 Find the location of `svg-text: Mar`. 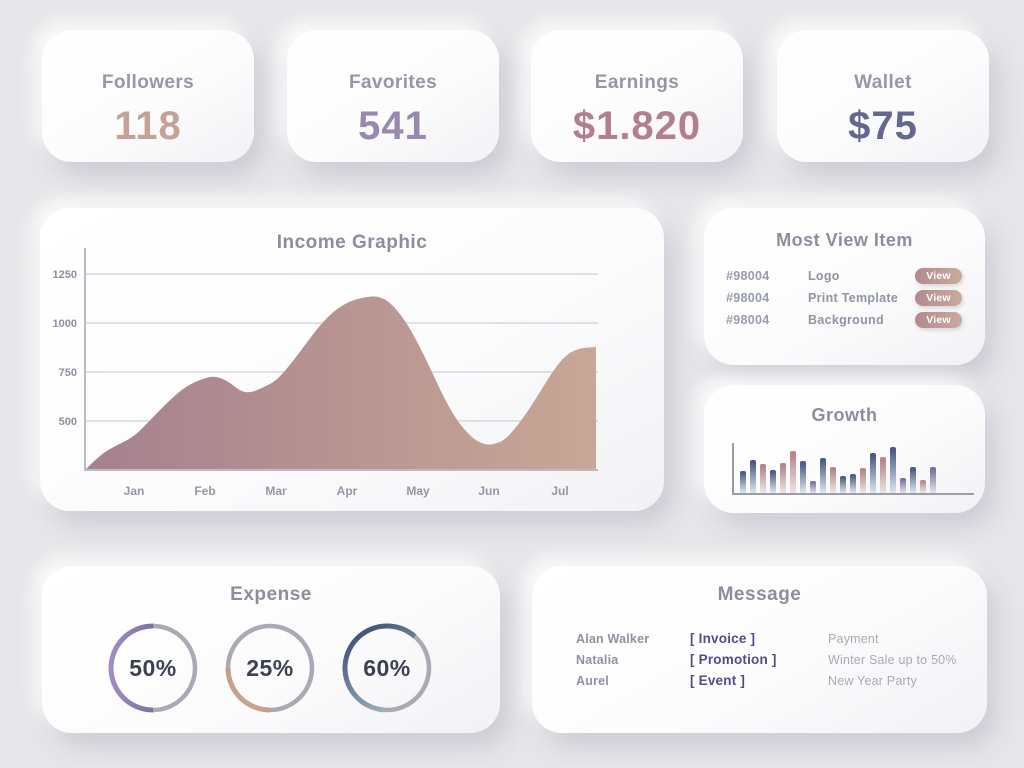

svg-text: Mar is located at coordinates (276, 491).